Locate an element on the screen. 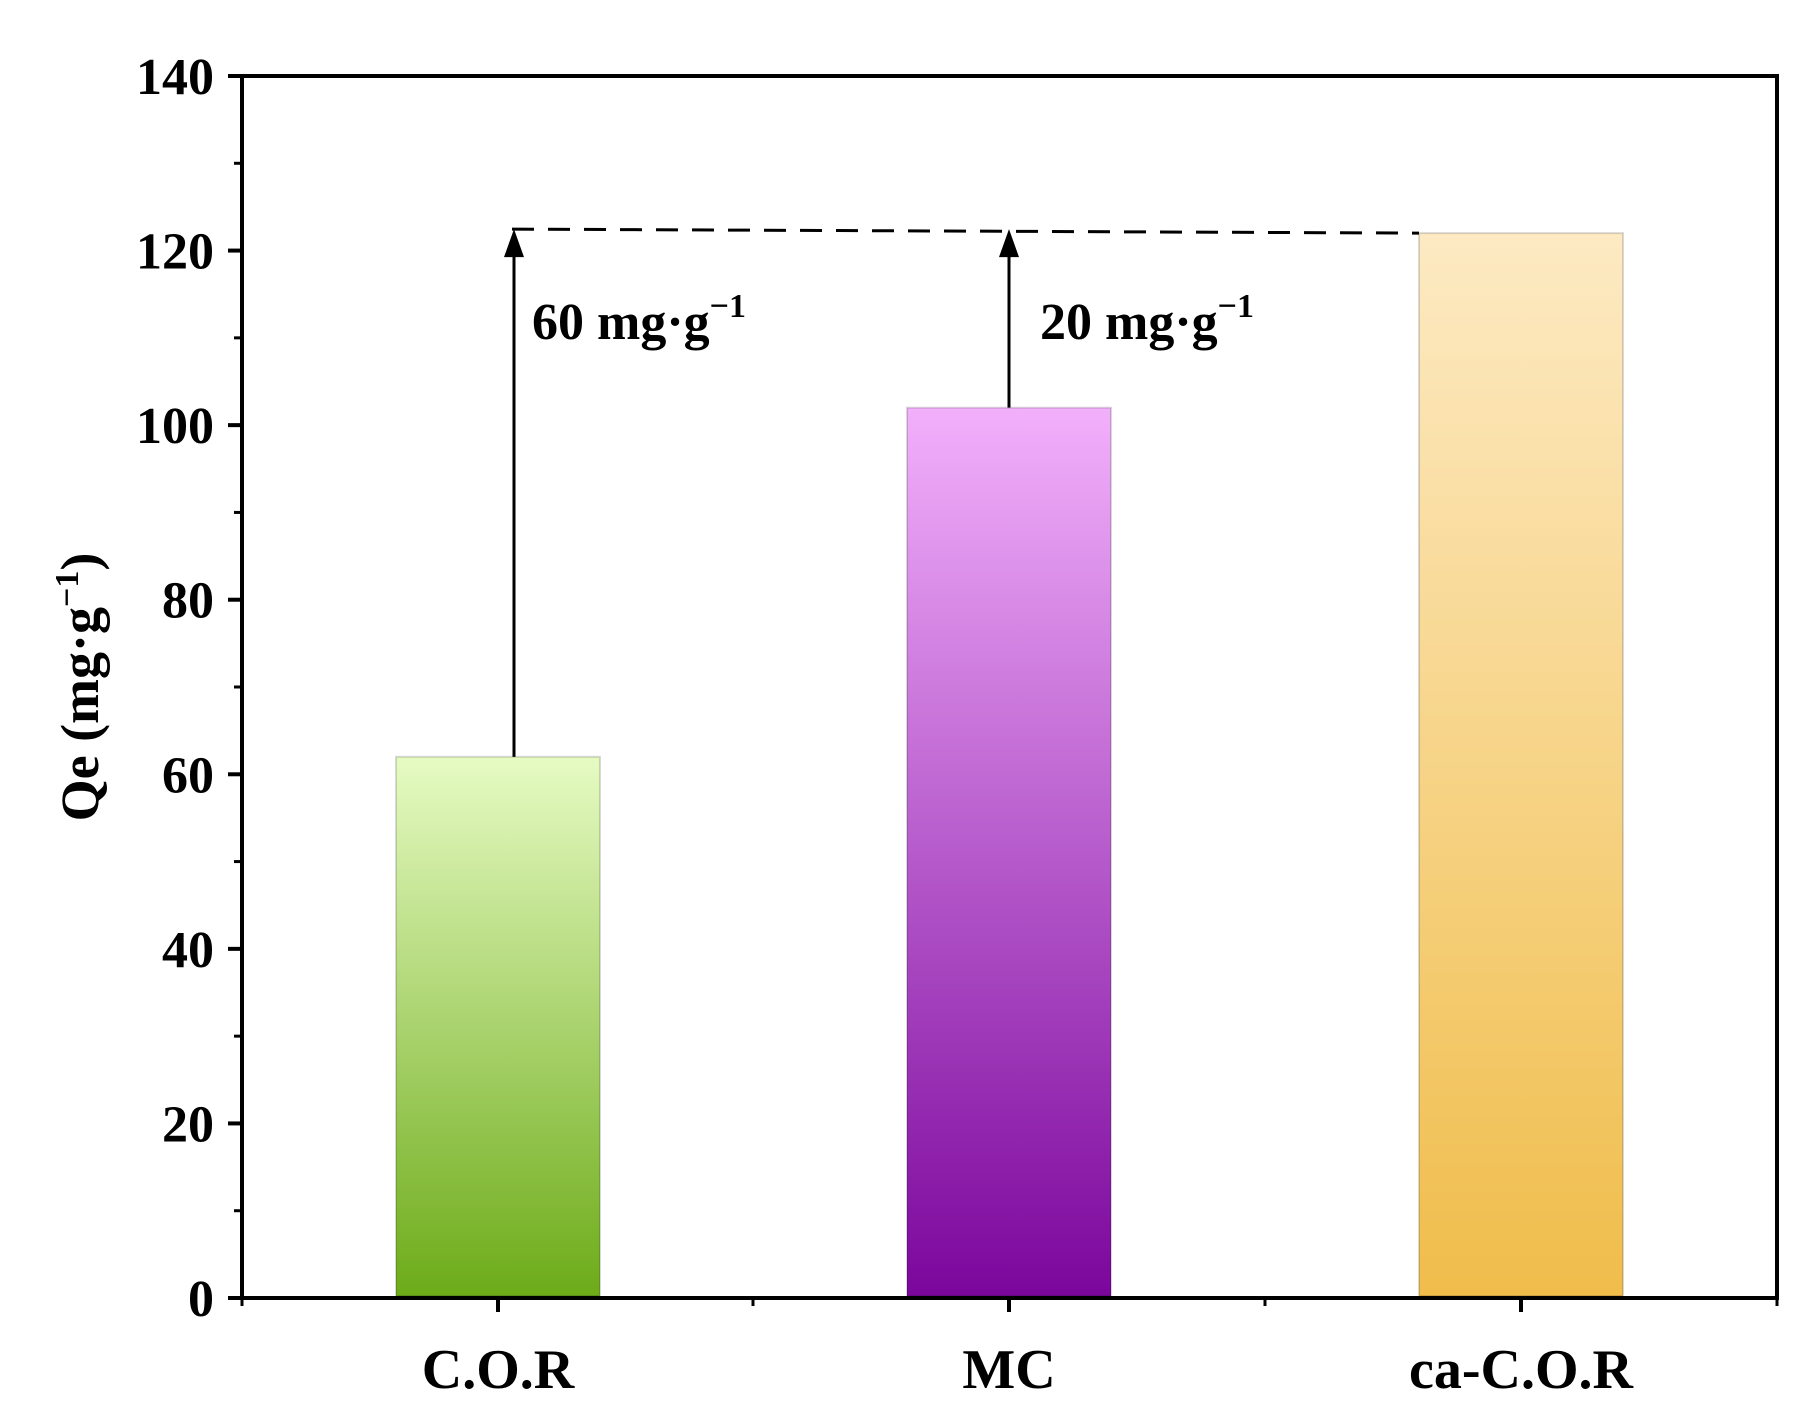 Image resolution: width=1814 pixels, height=1424 pixels. y-tick-label: 60 is located at coordinates (188, 775).